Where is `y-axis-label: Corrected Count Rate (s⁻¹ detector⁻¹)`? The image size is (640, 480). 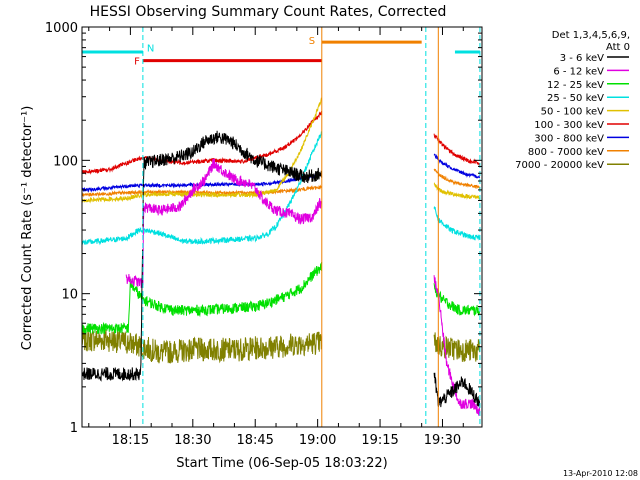 y-axis-label: Corrected Count Rate (s⁻¹ detector⁻¹) is located at coordinates (27, 228).